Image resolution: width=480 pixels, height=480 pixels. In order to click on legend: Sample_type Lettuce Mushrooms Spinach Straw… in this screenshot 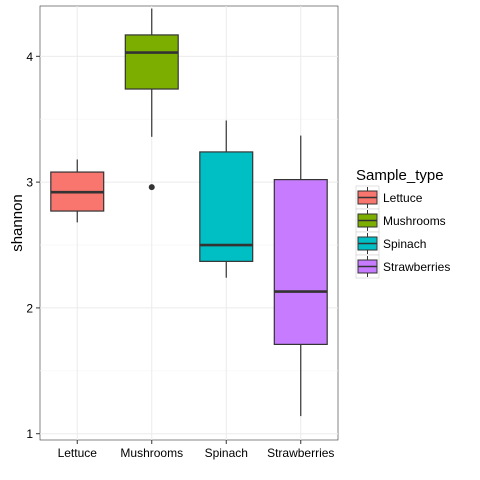, I will do `click(402, 223)`.